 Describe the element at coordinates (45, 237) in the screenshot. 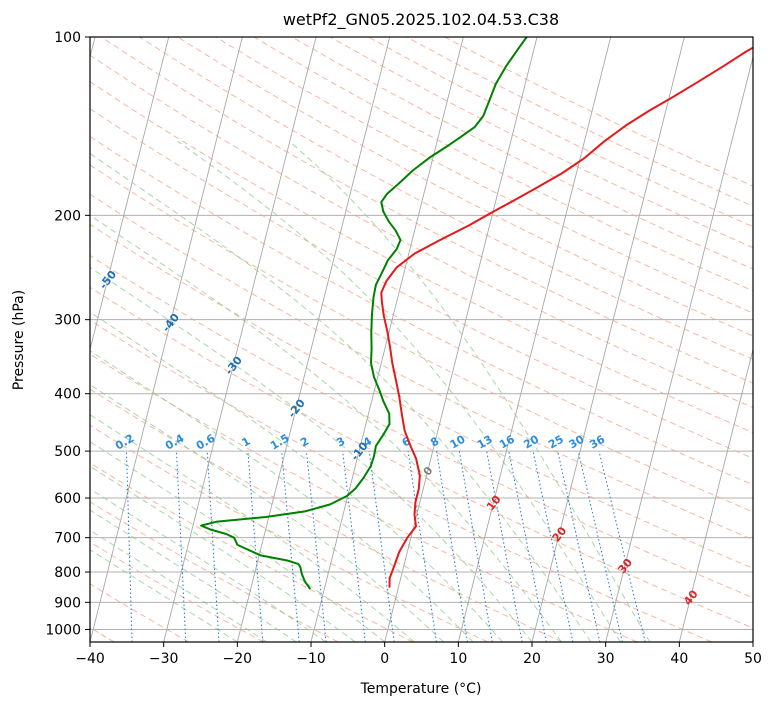

I see `isotherm-label: -60` at that location.